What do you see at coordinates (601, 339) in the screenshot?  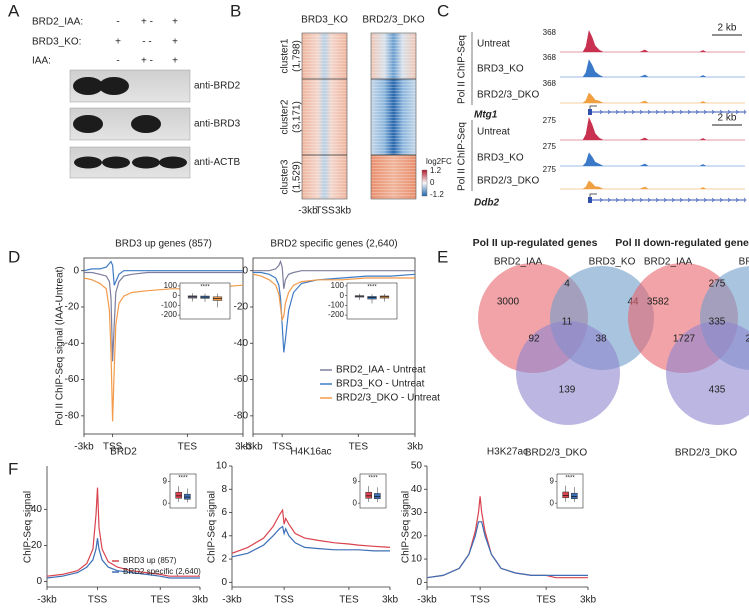 I see `venn-count: 38` at bounding box center [601, 339].